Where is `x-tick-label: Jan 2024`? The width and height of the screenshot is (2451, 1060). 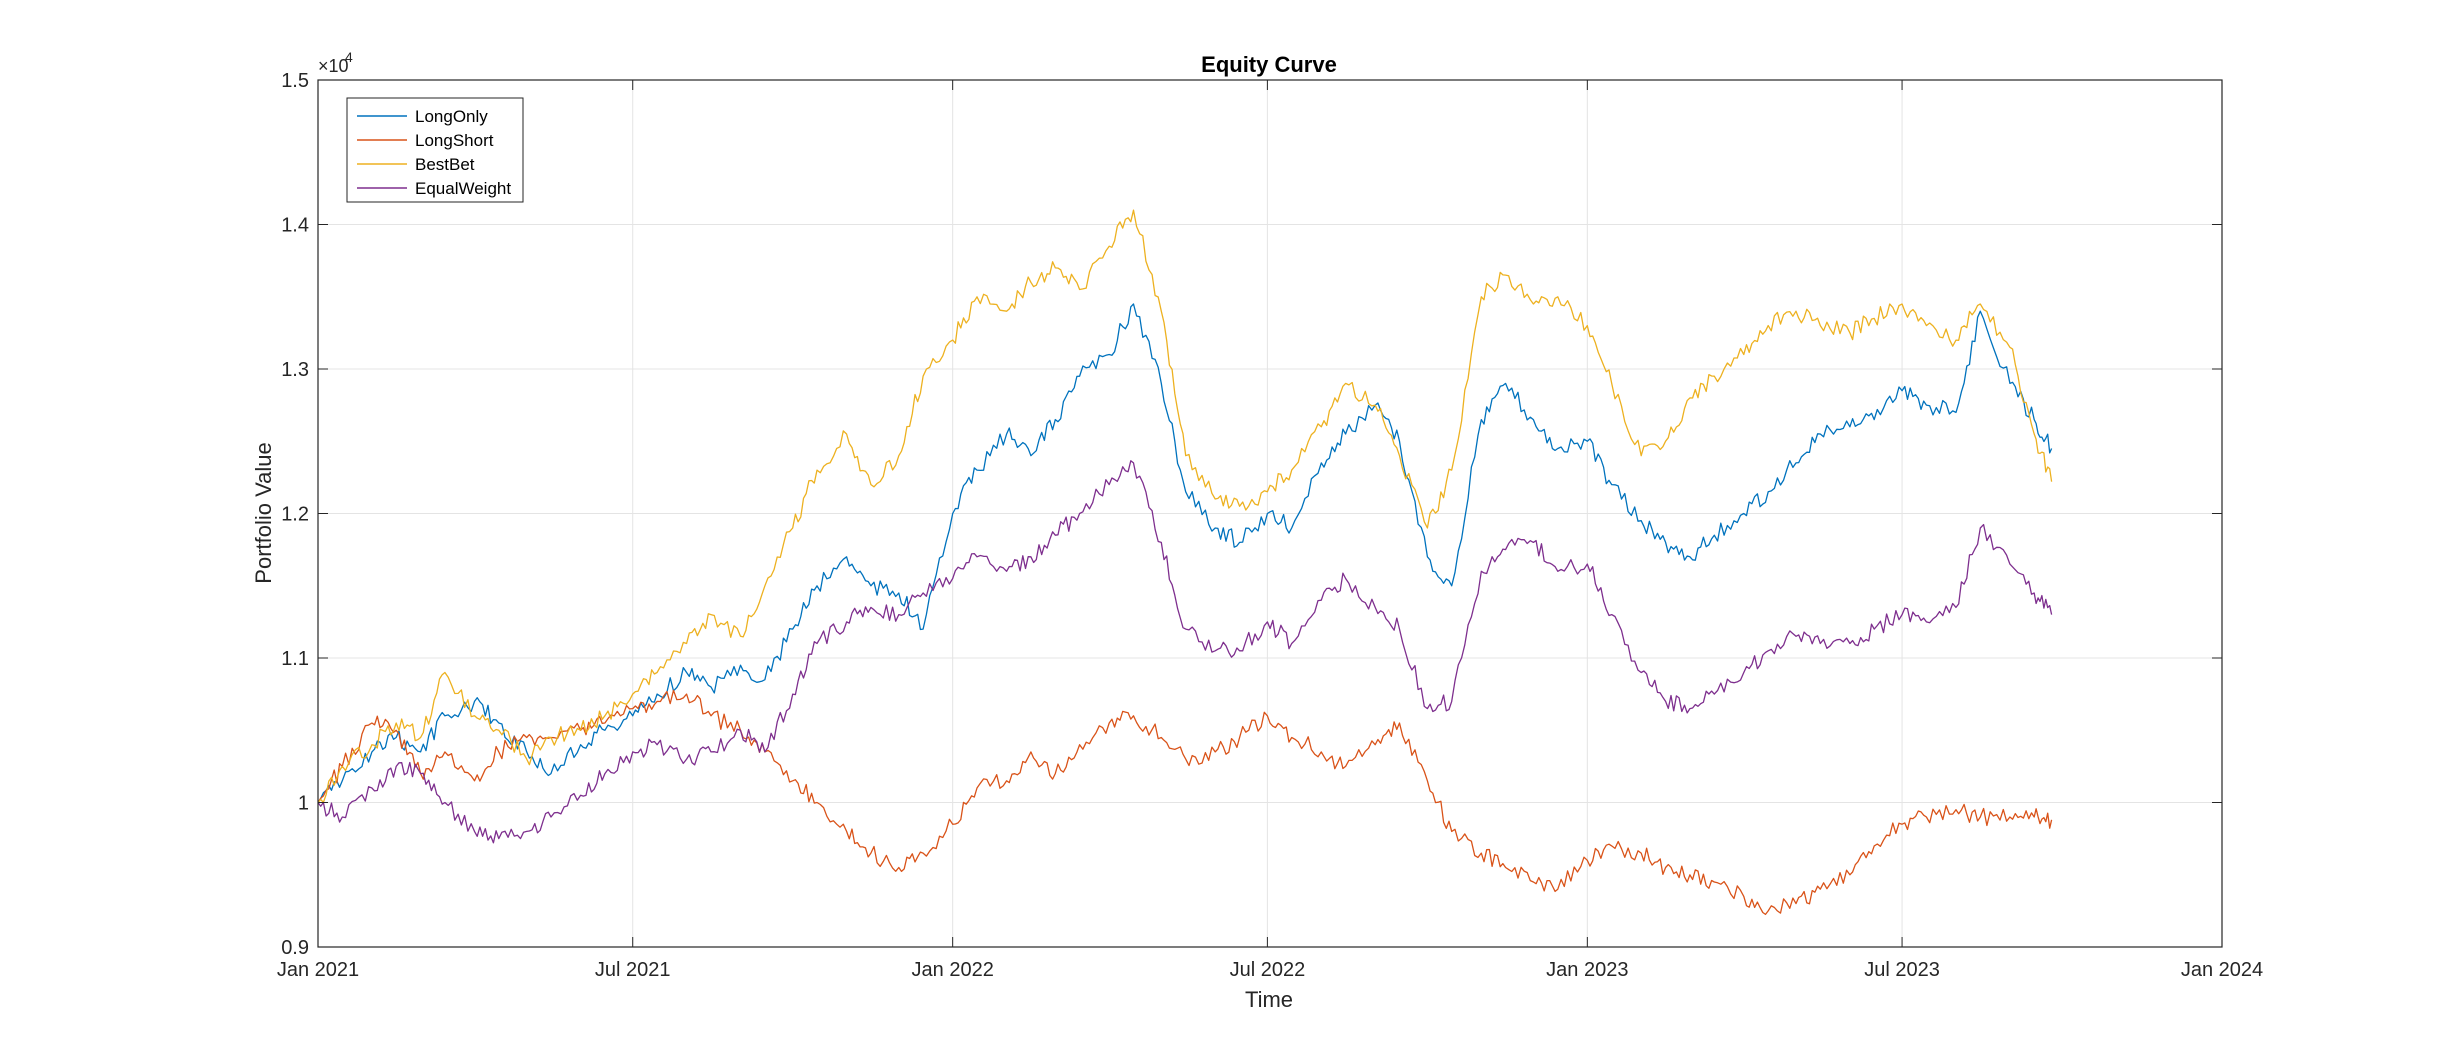 x-tick-label: Jan 2024 is located at coordinates (2222, 970).